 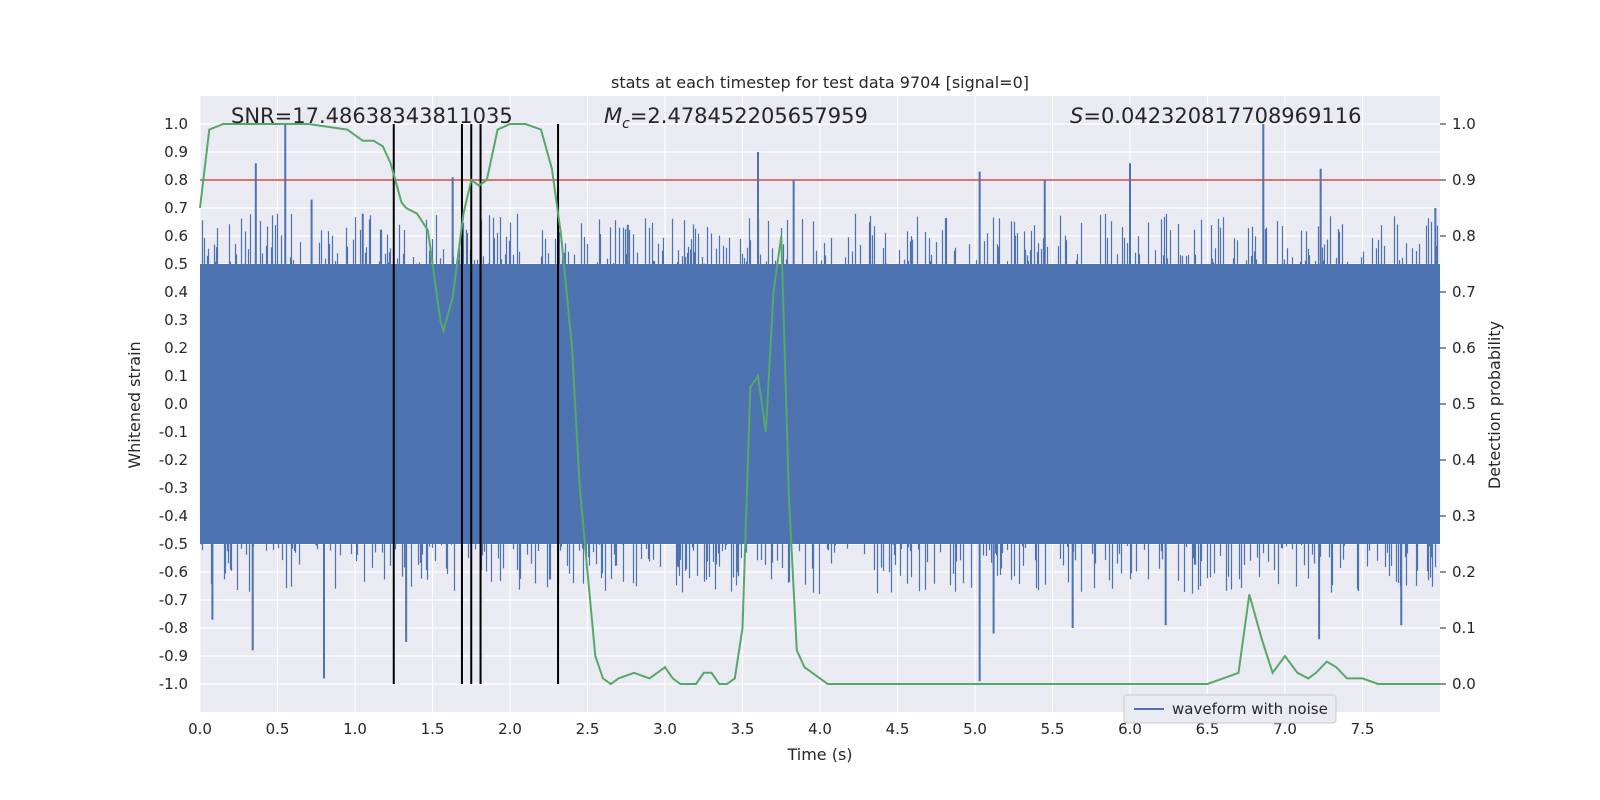 I want to click on y2-tick-label: 0.3, so click(x=1464, y=516).